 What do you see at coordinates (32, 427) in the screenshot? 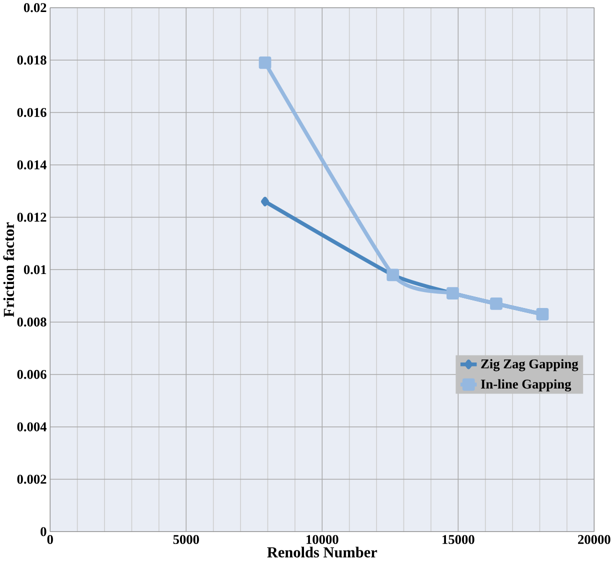
I see `y-tick-label: 0.004` at bounding box center [32, 427].